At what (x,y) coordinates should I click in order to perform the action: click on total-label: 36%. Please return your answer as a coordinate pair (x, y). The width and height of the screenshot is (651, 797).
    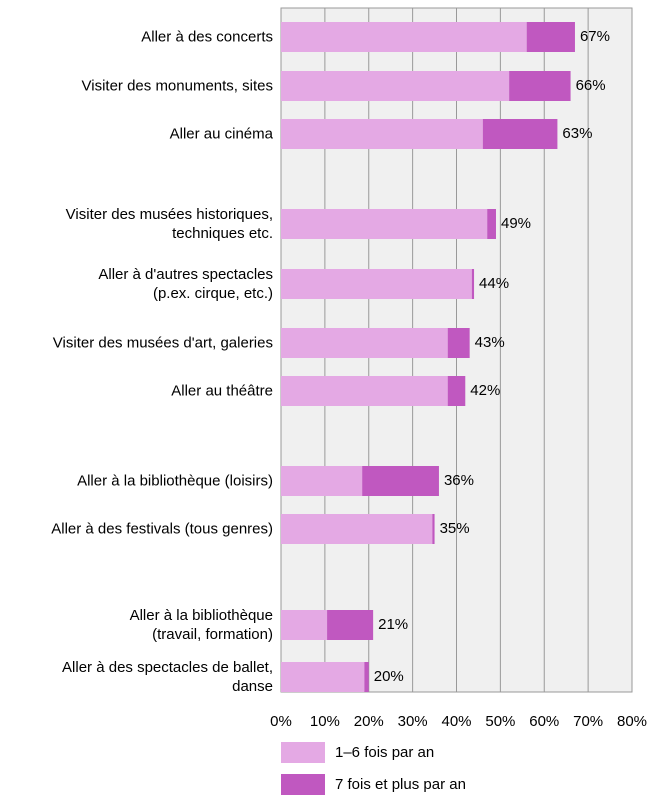
    Looking at the image, I should click on (459, 480).